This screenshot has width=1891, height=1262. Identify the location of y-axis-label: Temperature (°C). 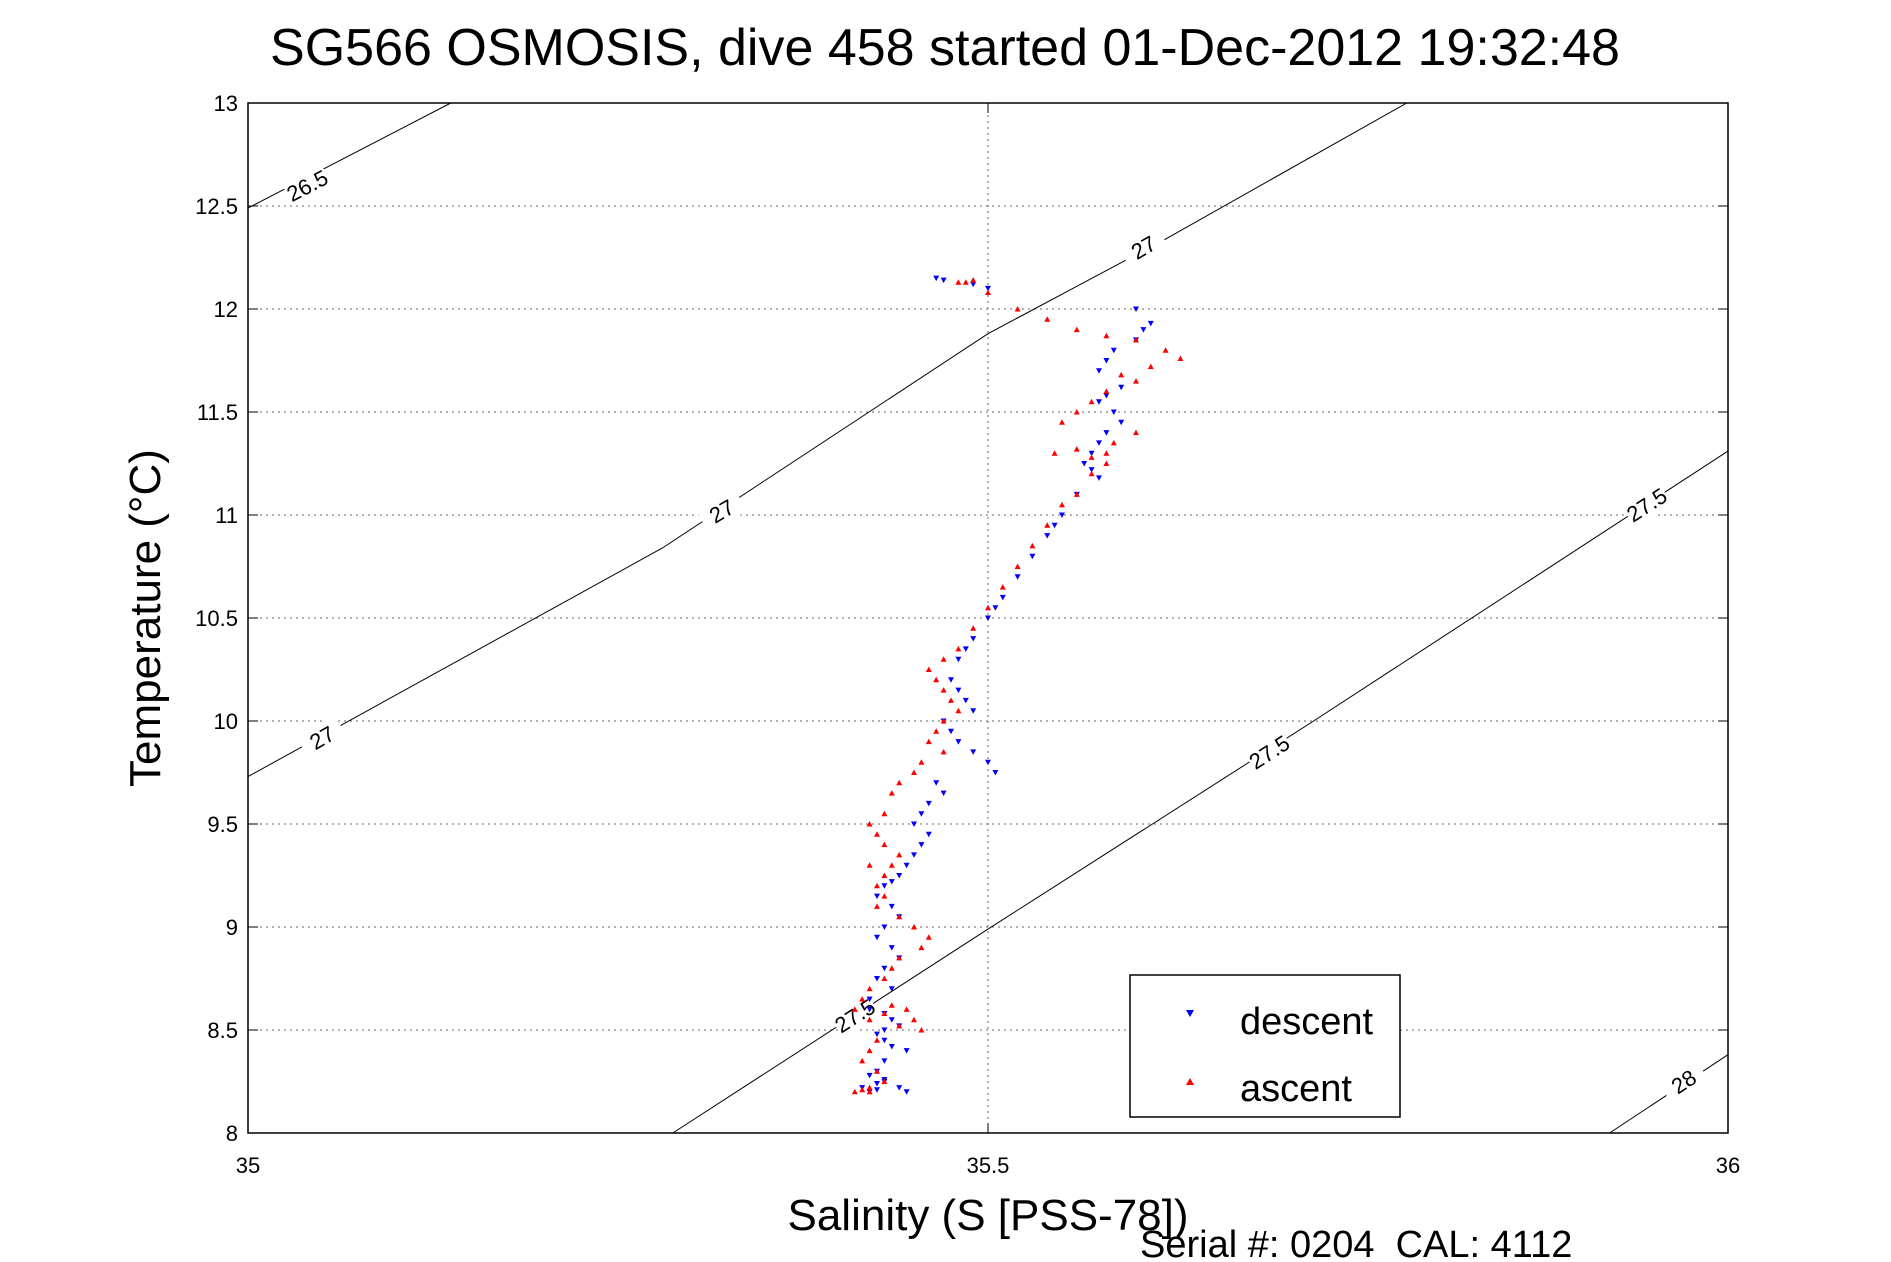
(145, 618).